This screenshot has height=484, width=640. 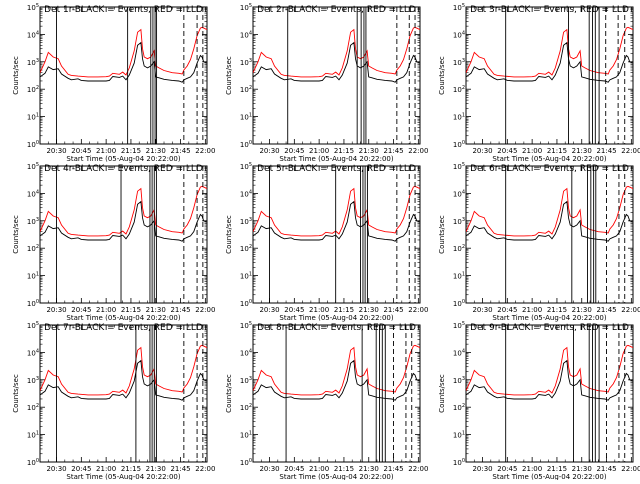 I want to click on y-tick-label: 104, so click(x=459, y=34).